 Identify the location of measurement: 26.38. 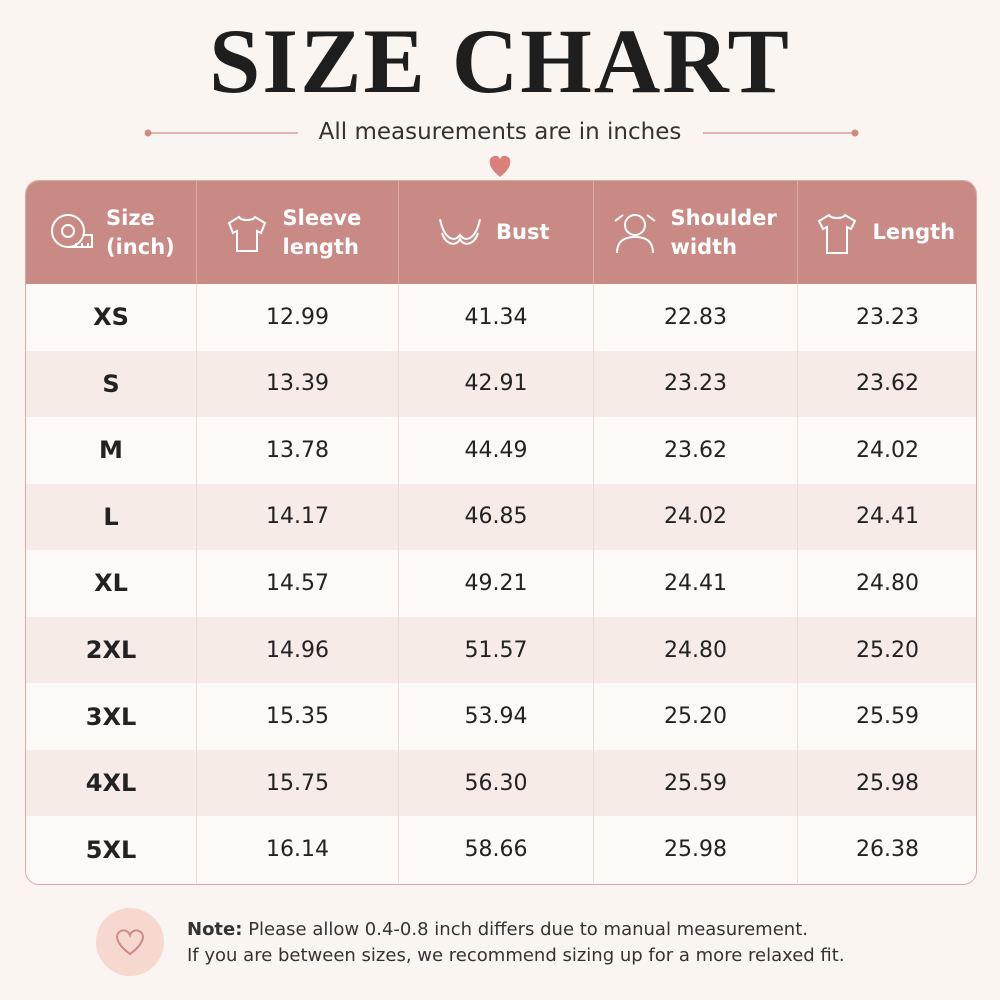
(887, 849).